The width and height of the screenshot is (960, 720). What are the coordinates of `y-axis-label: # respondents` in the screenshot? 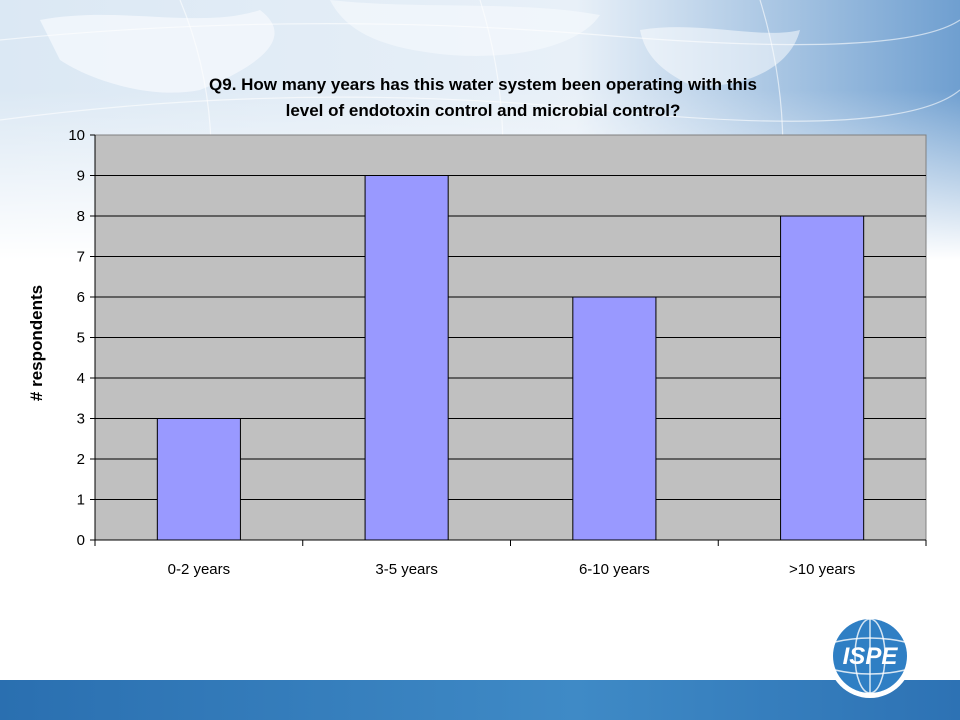 It's located at (36, 343).